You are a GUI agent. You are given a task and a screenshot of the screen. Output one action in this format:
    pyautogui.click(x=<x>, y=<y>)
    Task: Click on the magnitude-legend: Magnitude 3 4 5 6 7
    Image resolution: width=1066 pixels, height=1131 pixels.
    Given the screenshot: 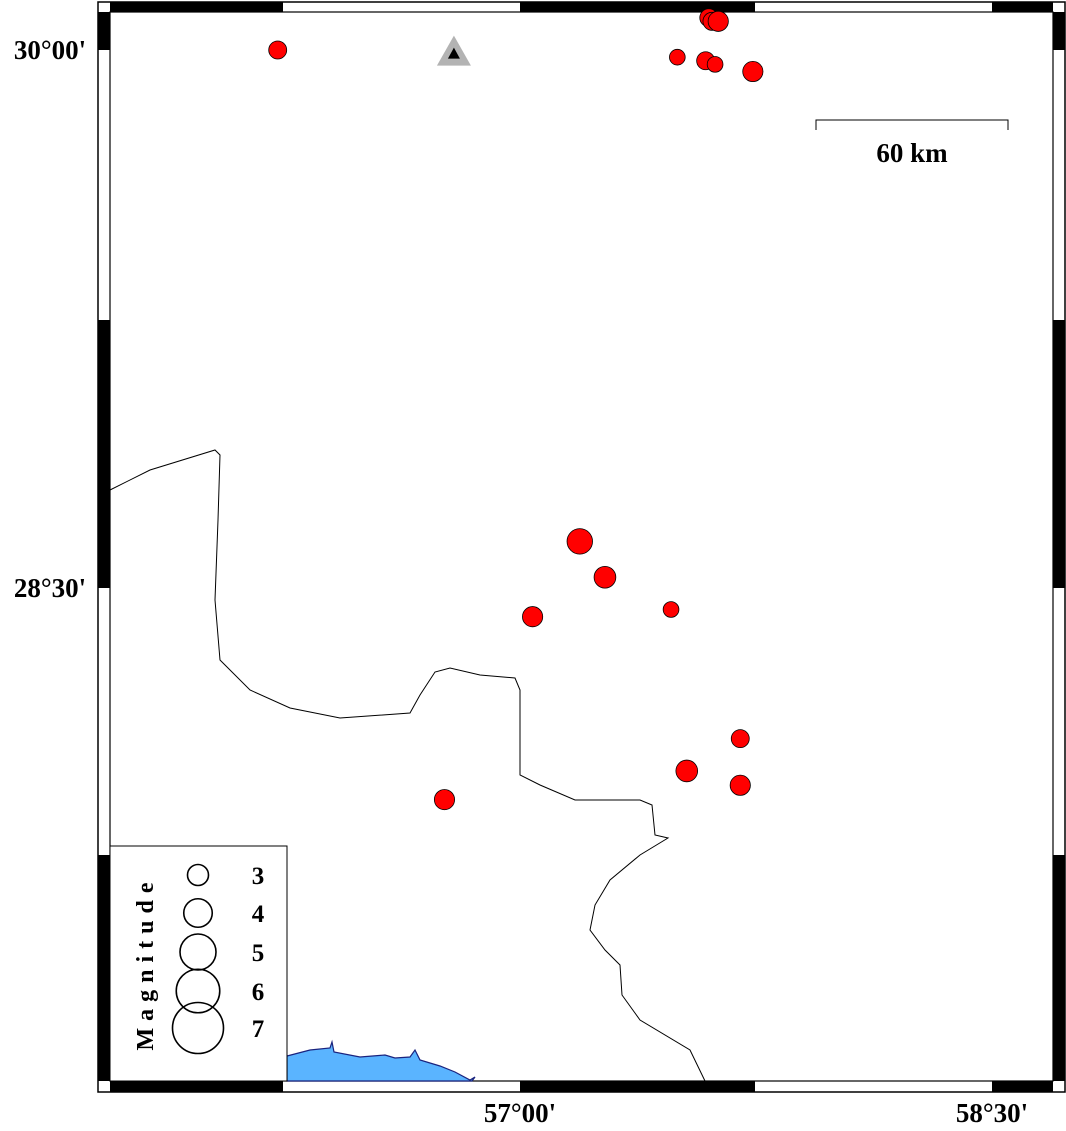 What is the action you would take?
    pyautogui.click(x=198, y=963)
    